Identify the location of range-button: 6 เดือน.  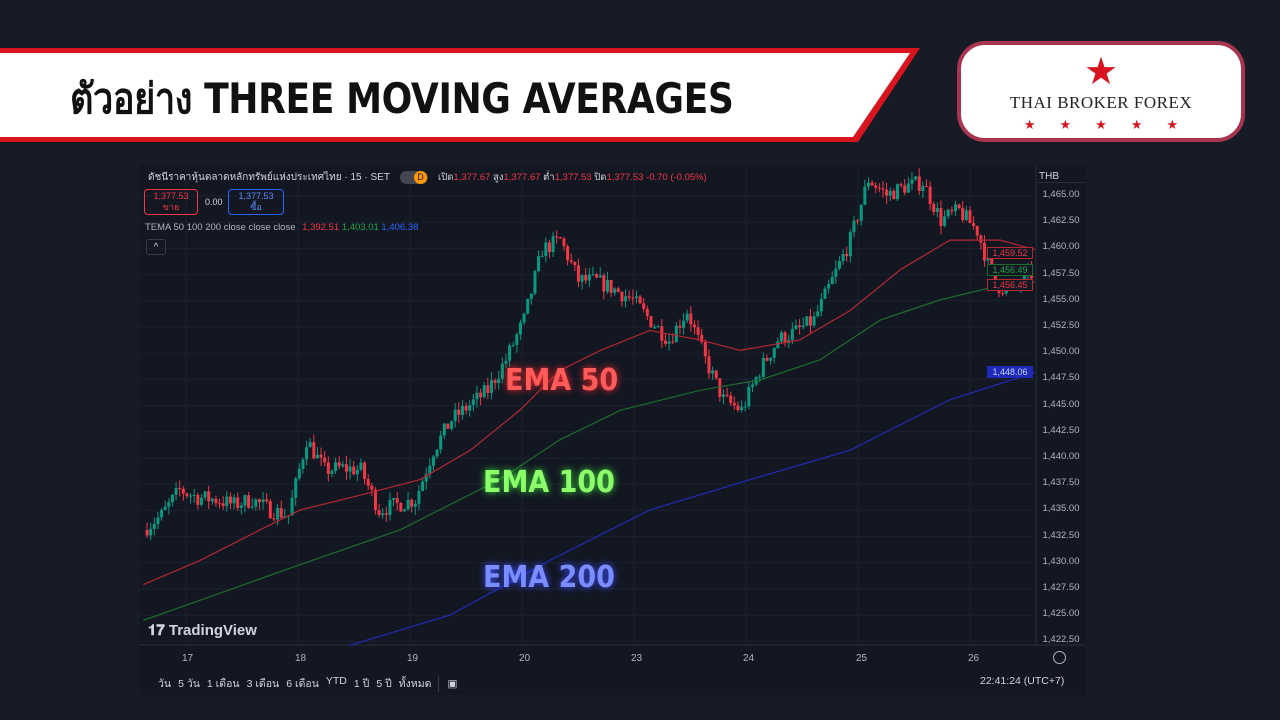
(302, 684).